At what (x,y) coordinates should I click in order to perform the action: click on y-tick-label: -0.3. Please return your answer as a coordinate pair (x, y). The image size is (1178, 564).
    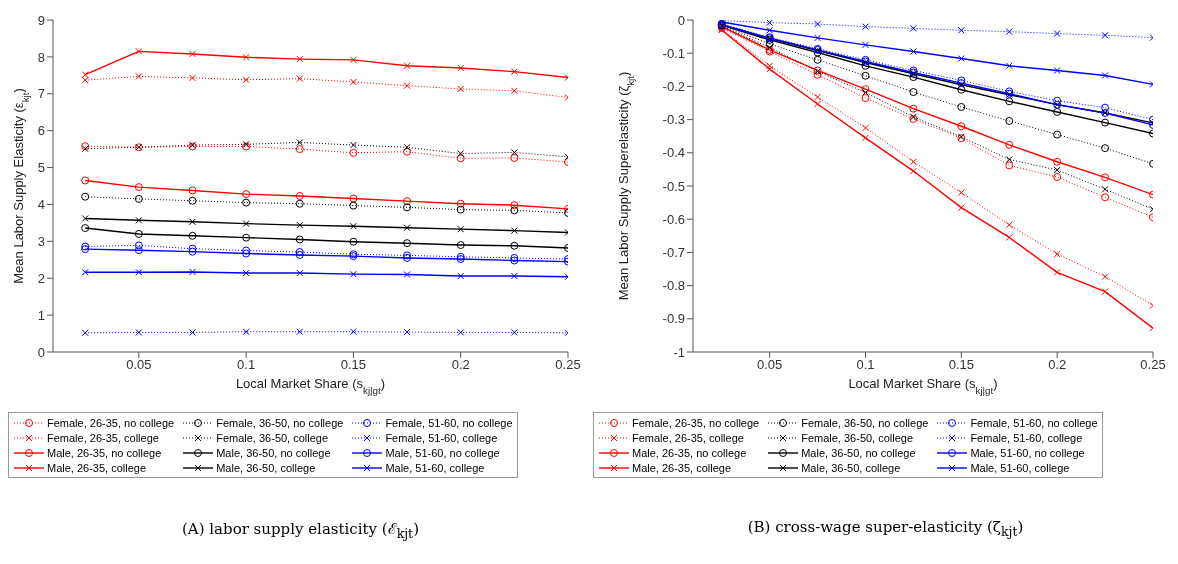
    Looking at the image, I should click on (673, 120).